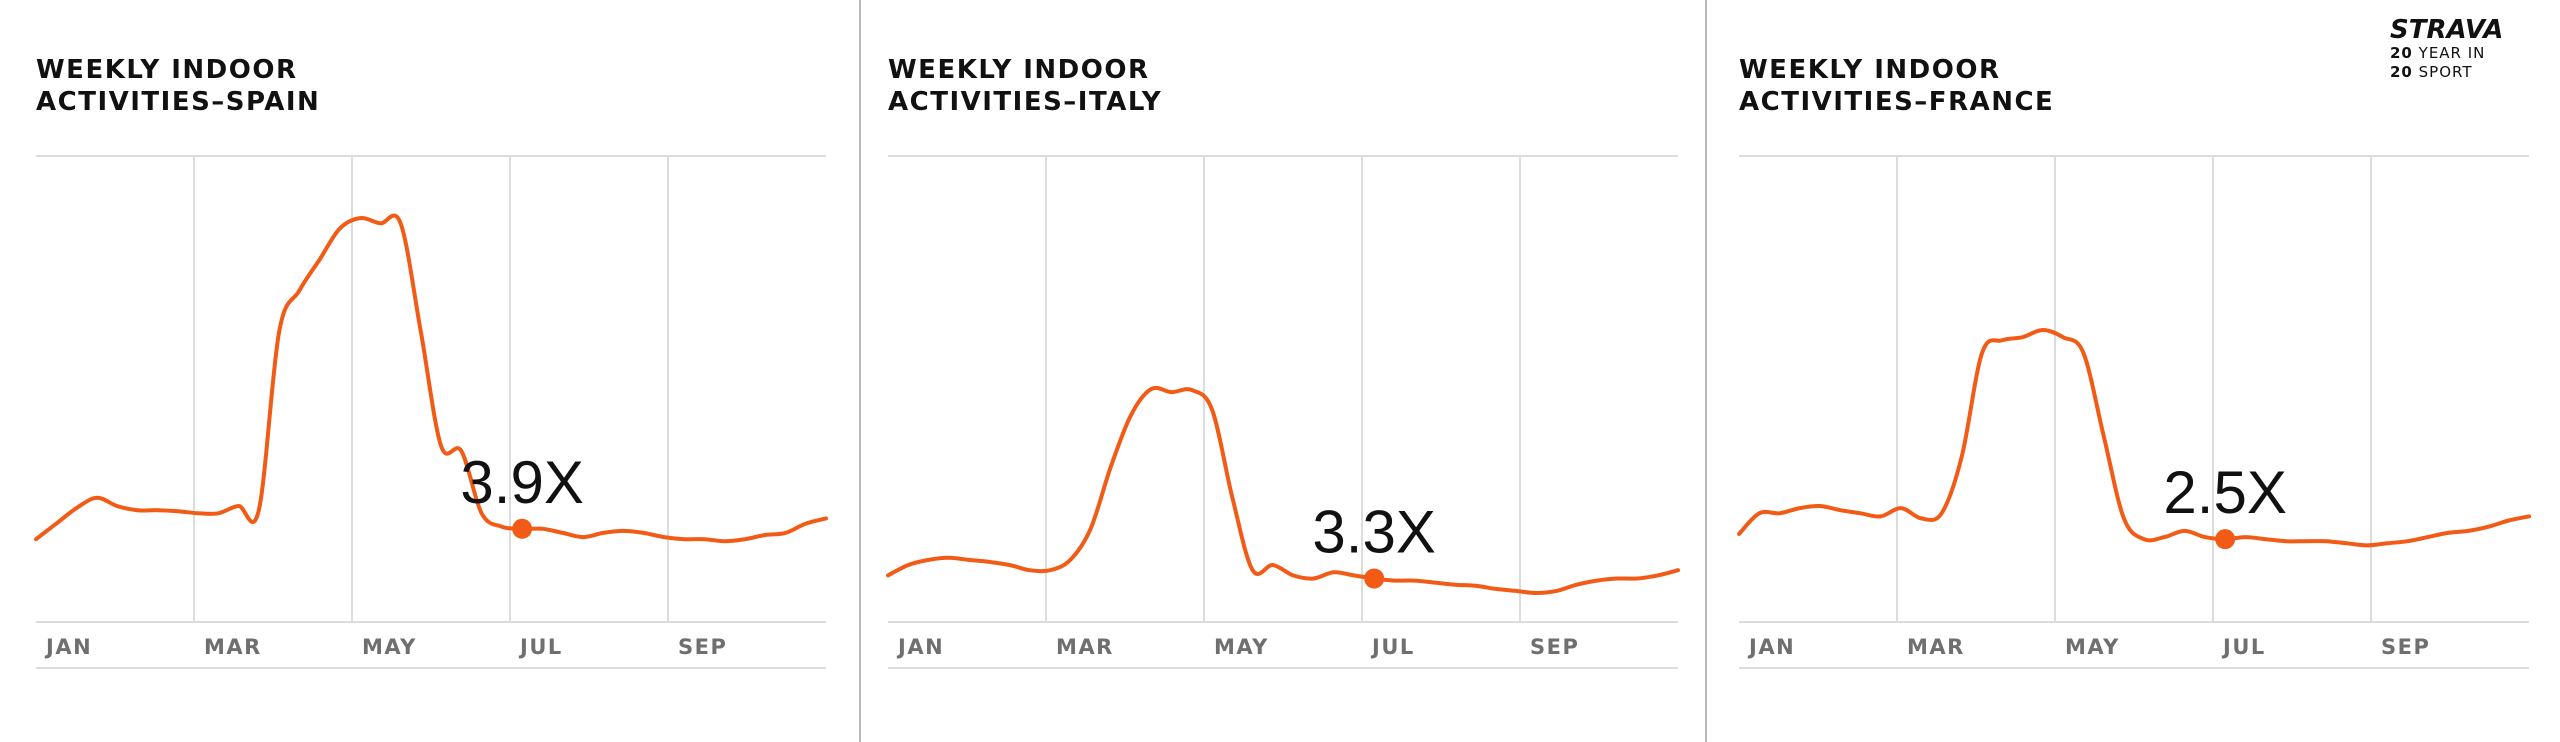  Describe the element at coordinates (1373, 532) in the screenshot. I see `peak-annotation: 3.3X` at that location.